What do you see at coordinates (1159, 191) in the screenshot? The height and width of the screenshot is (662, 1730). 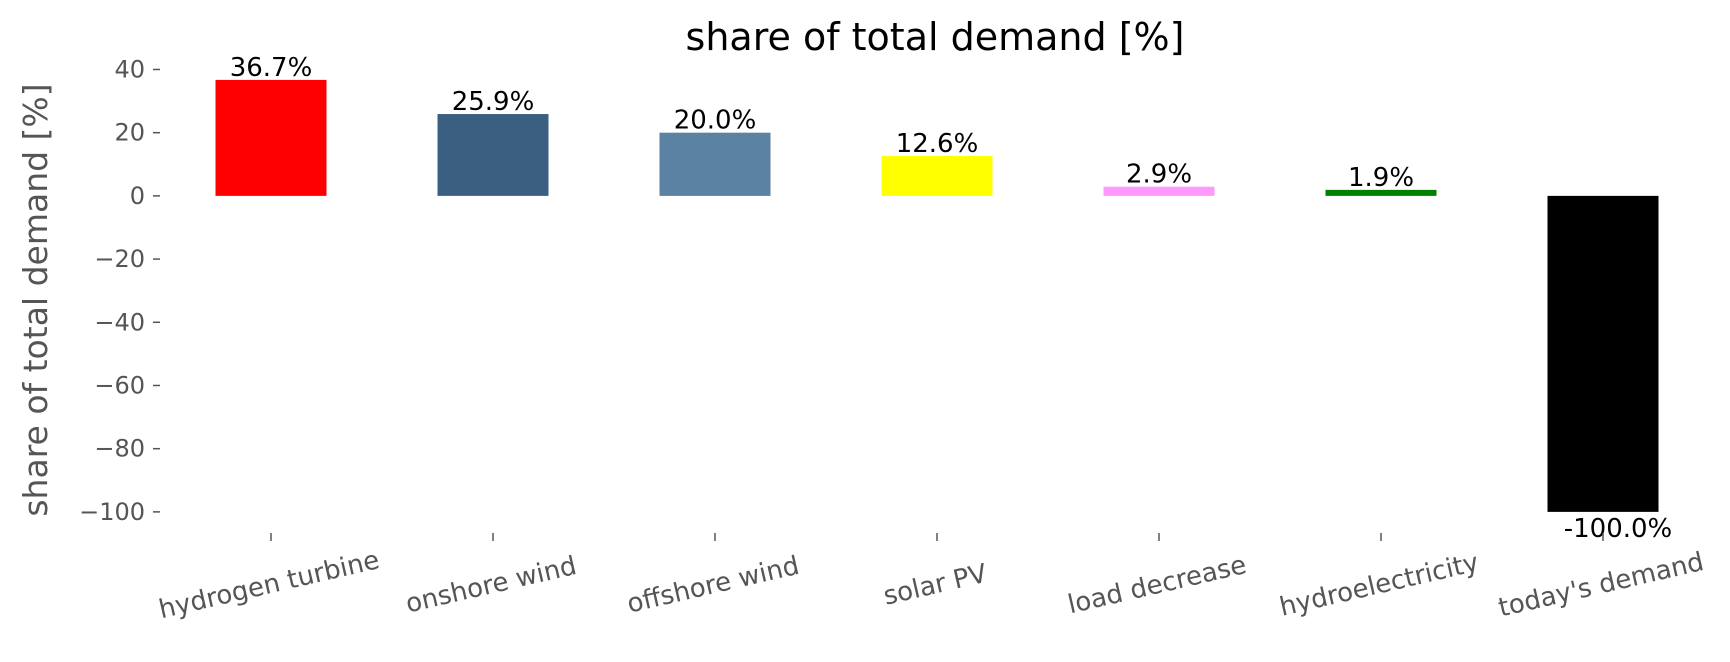 I see `bar-load-decrease` at bounding box center [1159, 191].